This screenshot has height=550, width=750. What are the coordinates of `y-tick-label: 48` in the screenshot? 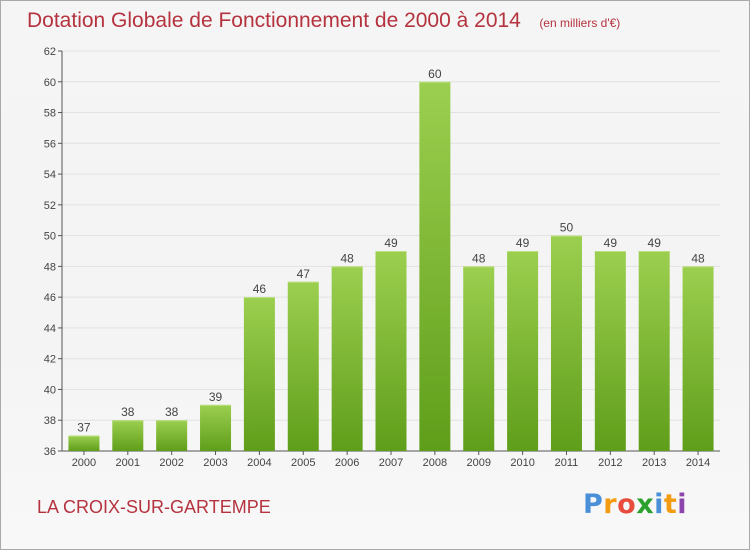 It's located at (50, 267).